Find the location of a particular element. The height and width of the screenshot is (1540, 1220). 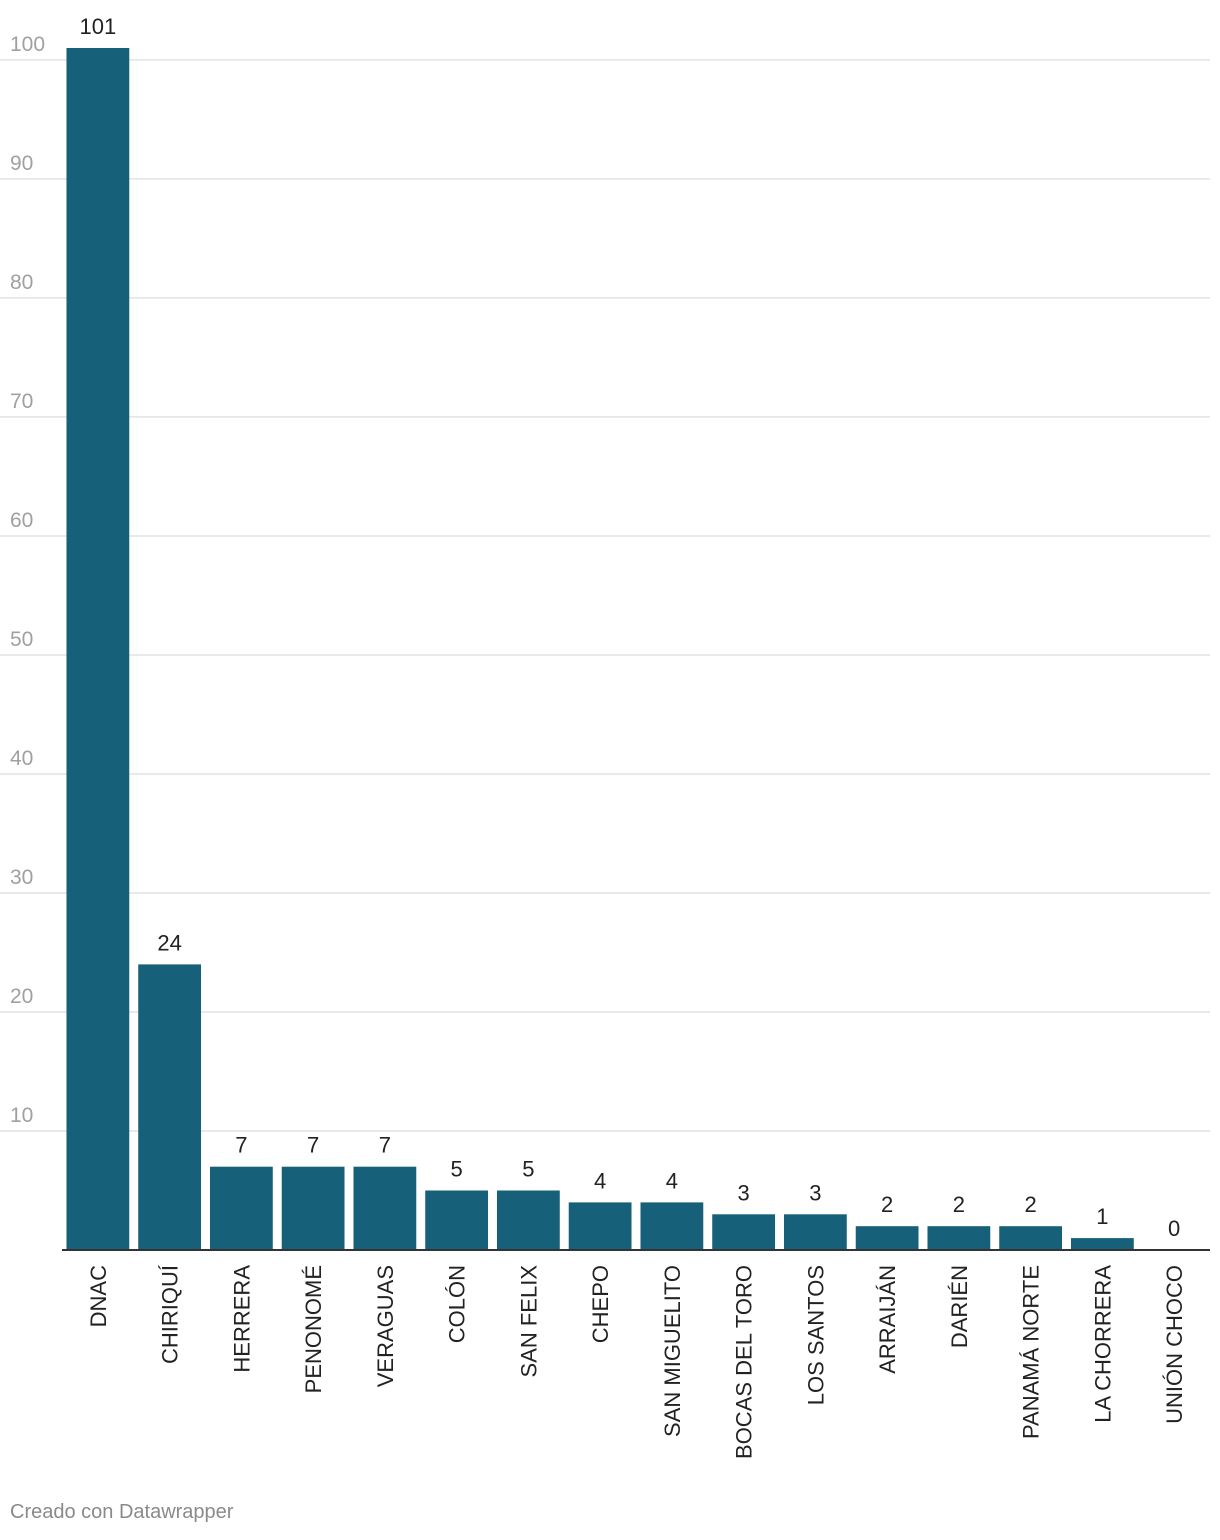

y-tick-label: 40 is located at coordinates (21, 758).